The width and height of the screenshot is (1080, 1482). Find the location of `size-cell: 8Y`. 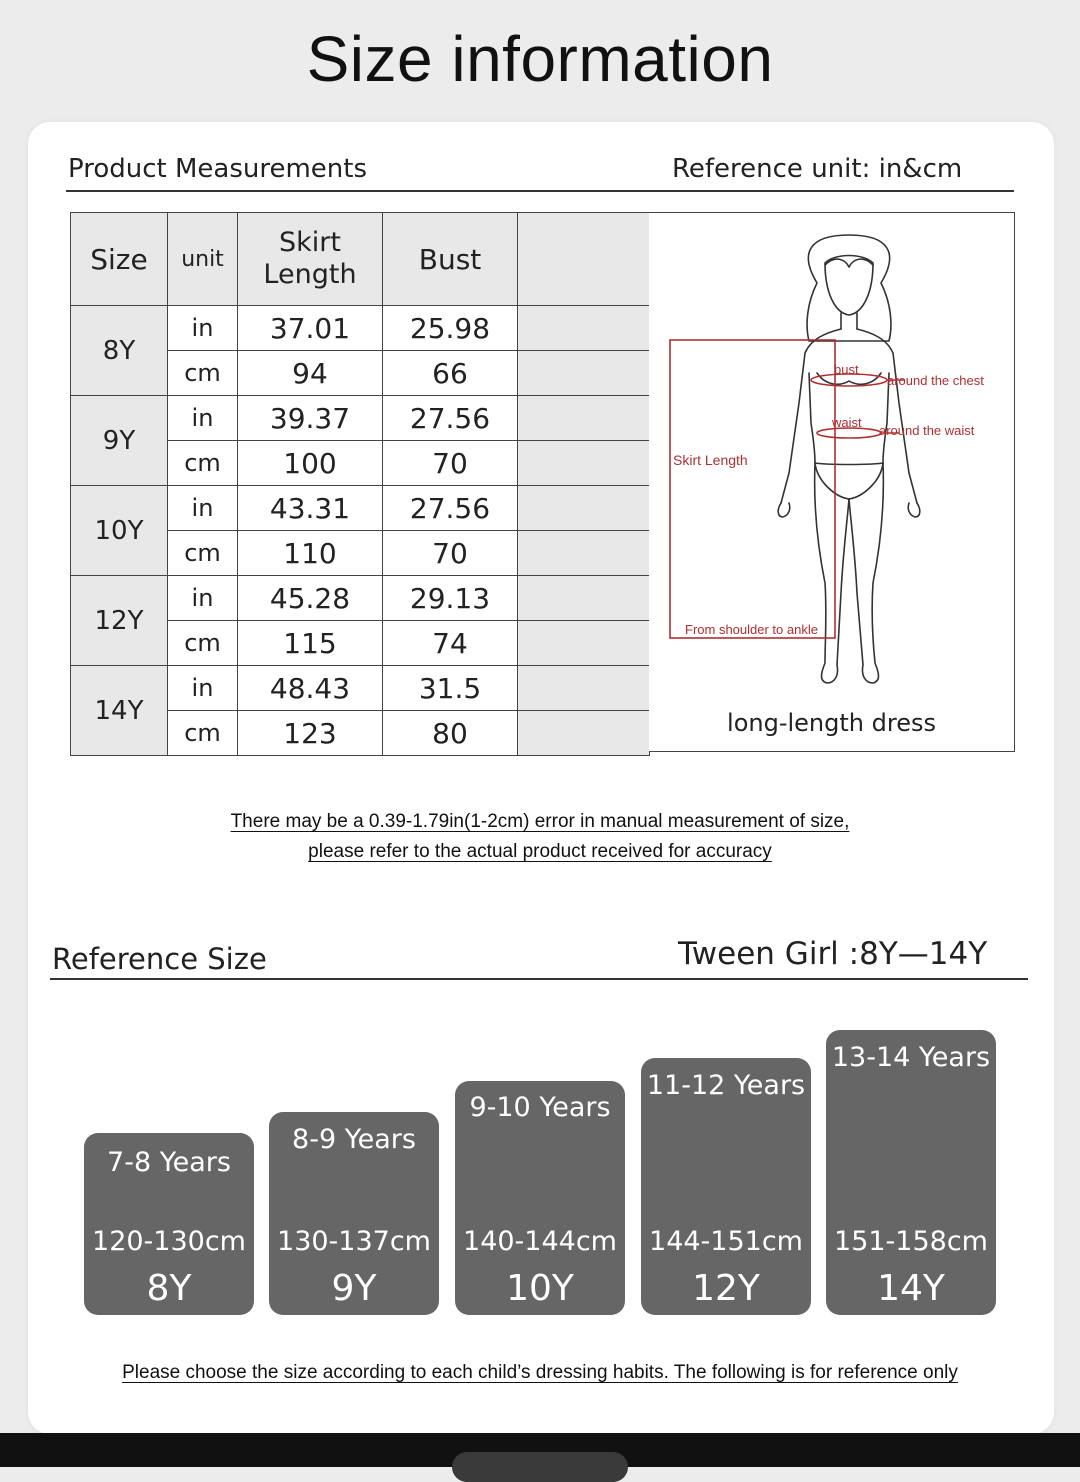

size-cell: 8Y is located at coordinates (119, 350).